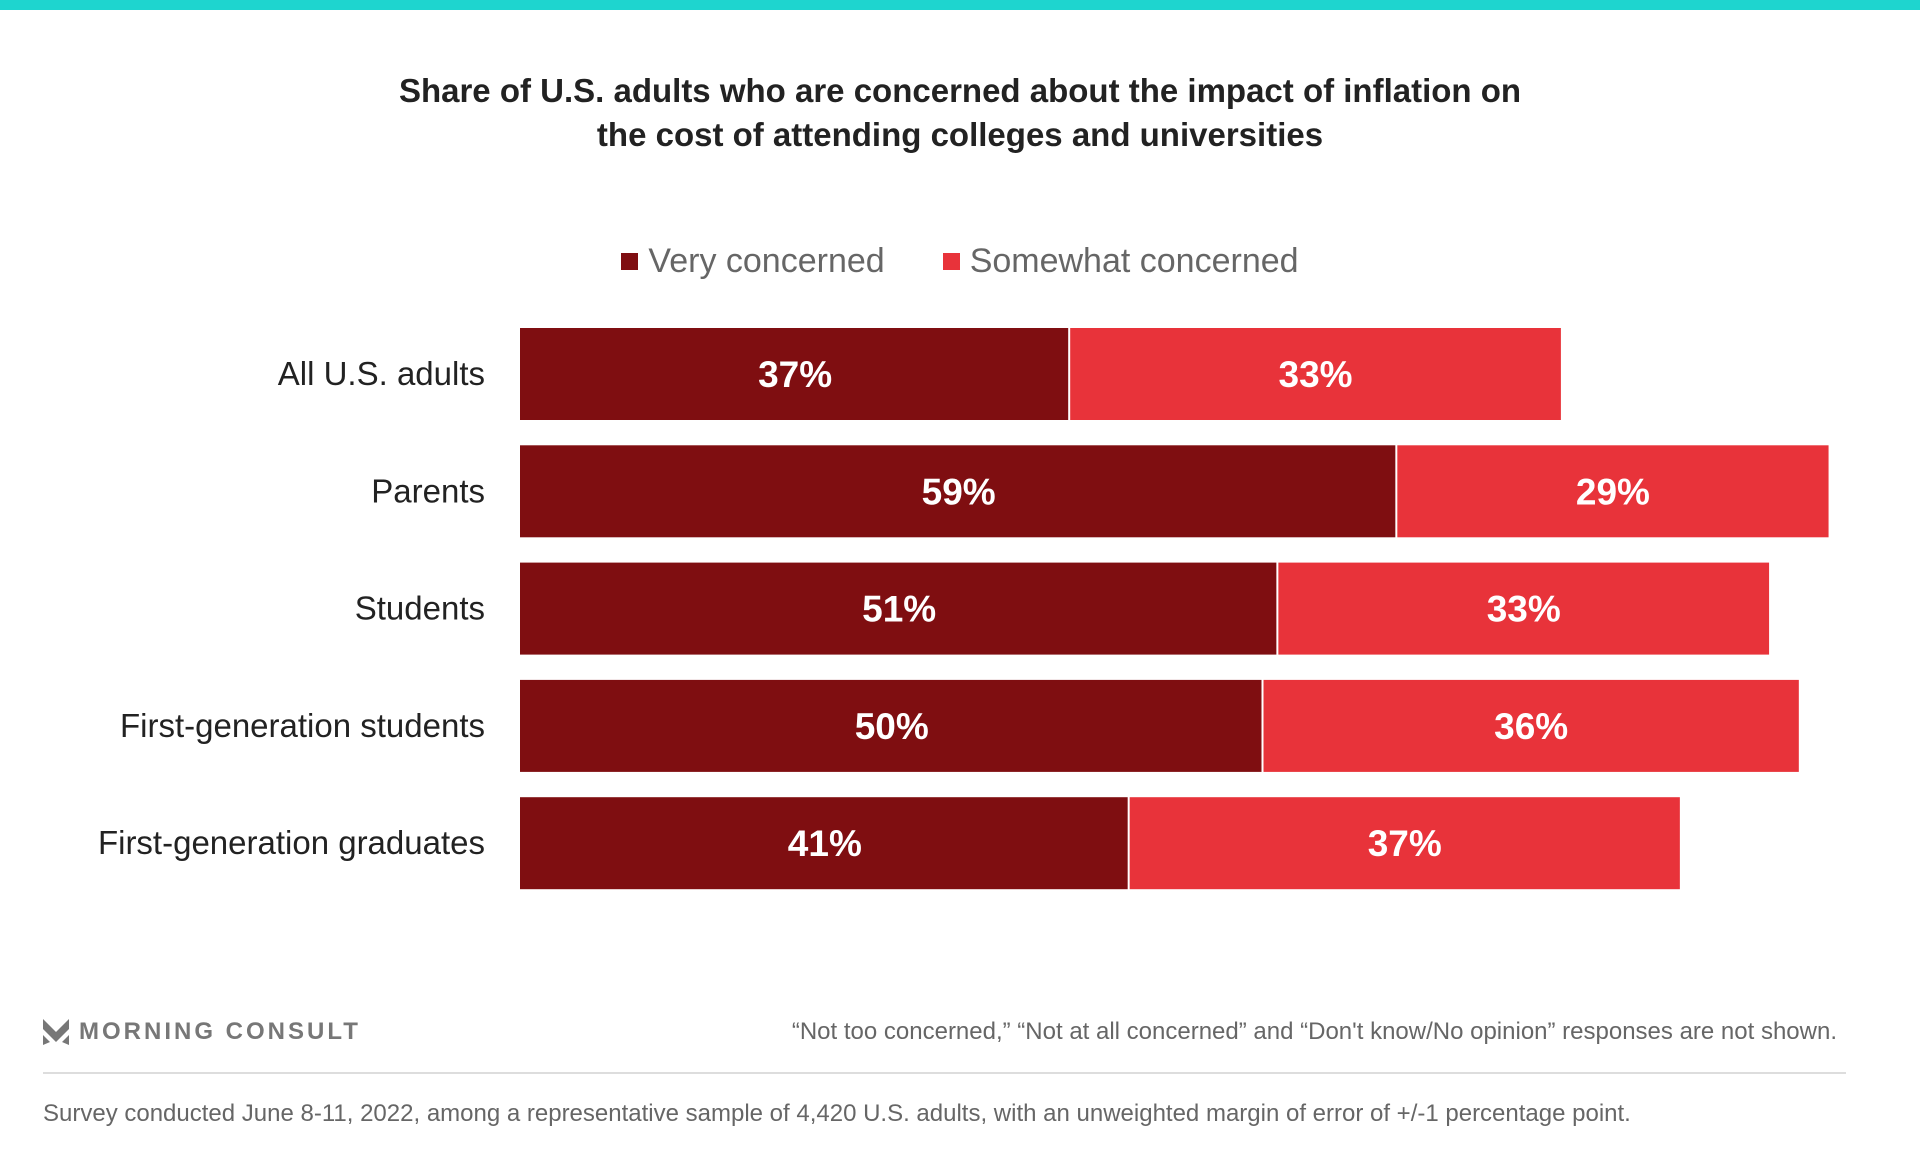 This screenshot has height=1152, width=1920. Describe the element at coordinates (220, 1031) in the screenshot. I see `logo-text: MORNING CONSULT` at that location.